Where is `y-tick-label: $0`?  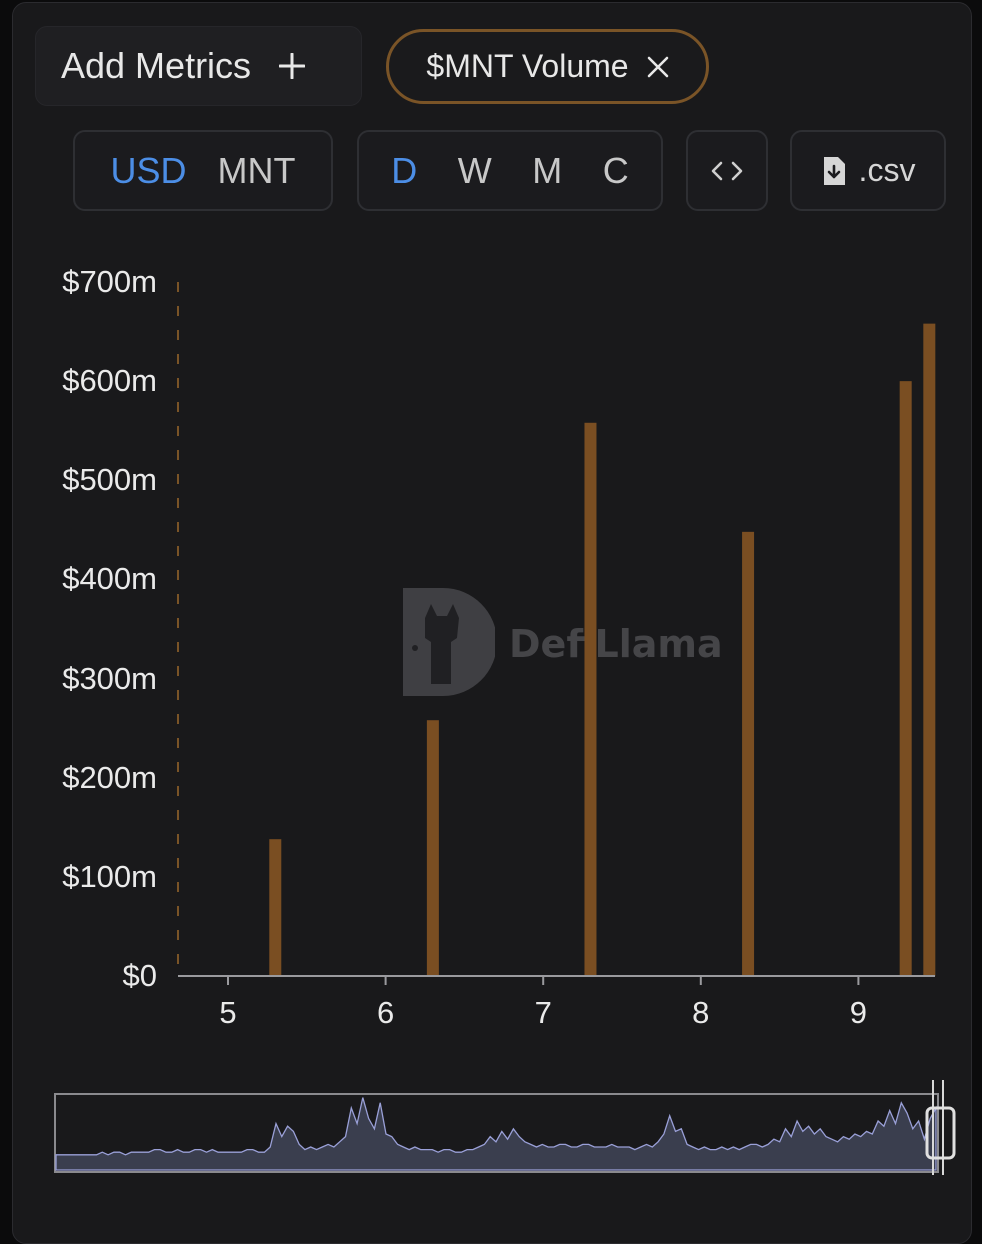
y-tick-label: $0 is located at coordinates (139, 975).